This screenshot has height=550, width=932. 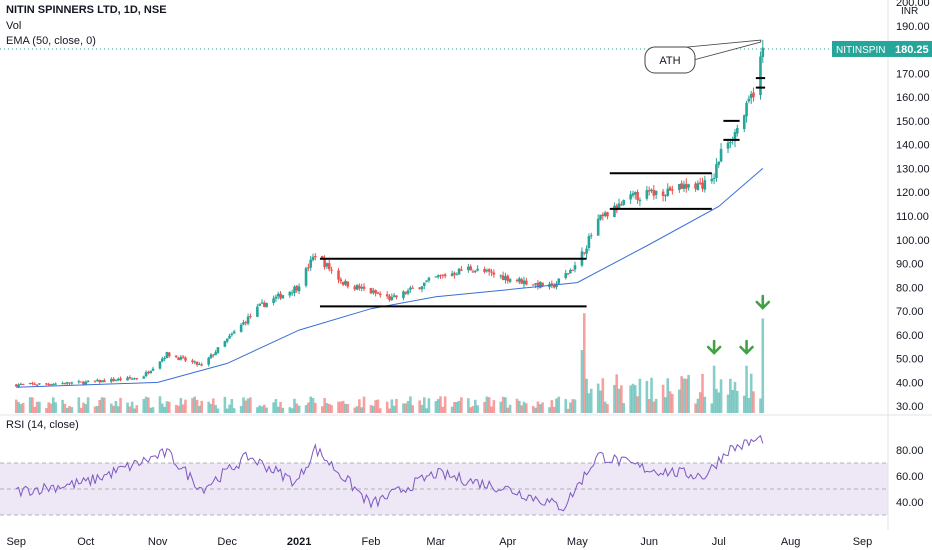 What do you see at coordinates (910, 312) in the screenshot?
I see `price-tick-label: 70.00` at bounding box center [910, 312].